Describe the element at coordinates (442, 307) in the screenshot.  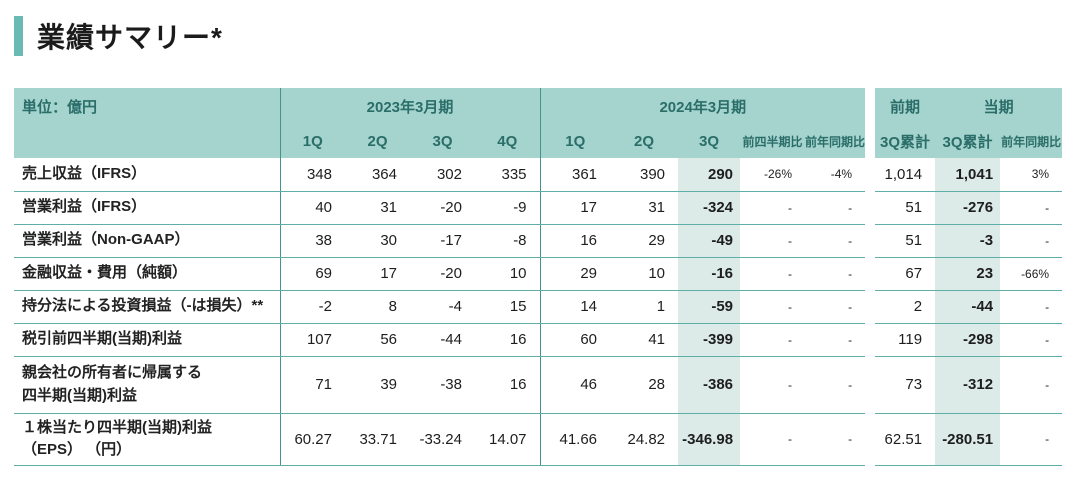
I see `cell-value: -4` at that location.